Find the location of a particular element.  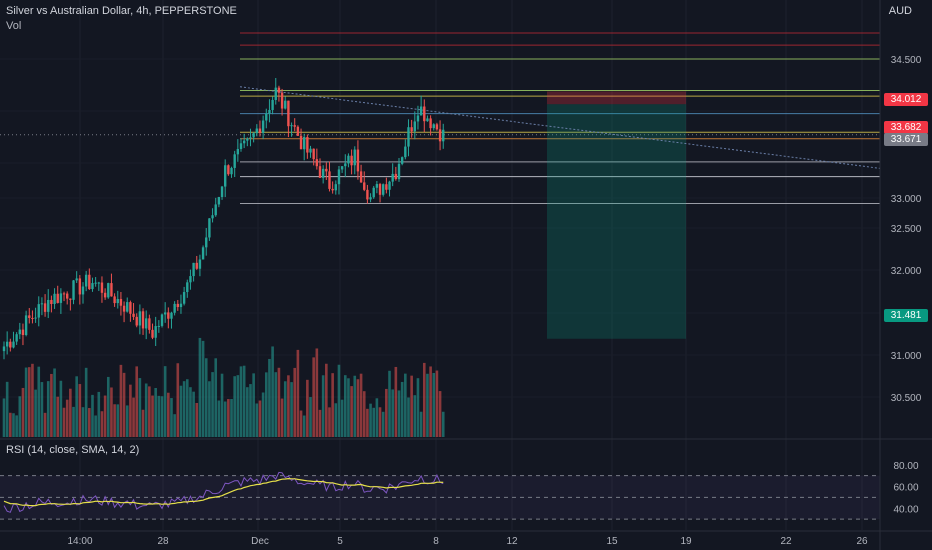

trend-line is located at coordinates (560, 127).